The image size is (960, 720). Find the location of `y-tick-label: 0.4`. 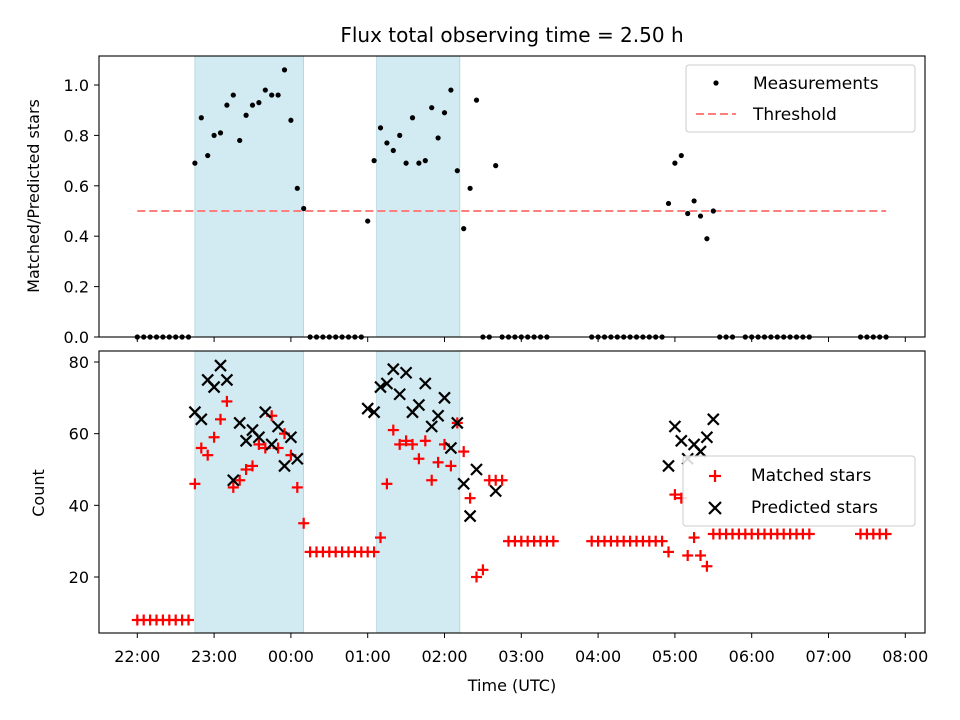

y-tick-label: 0.4 is located at coordinates (76, 236).